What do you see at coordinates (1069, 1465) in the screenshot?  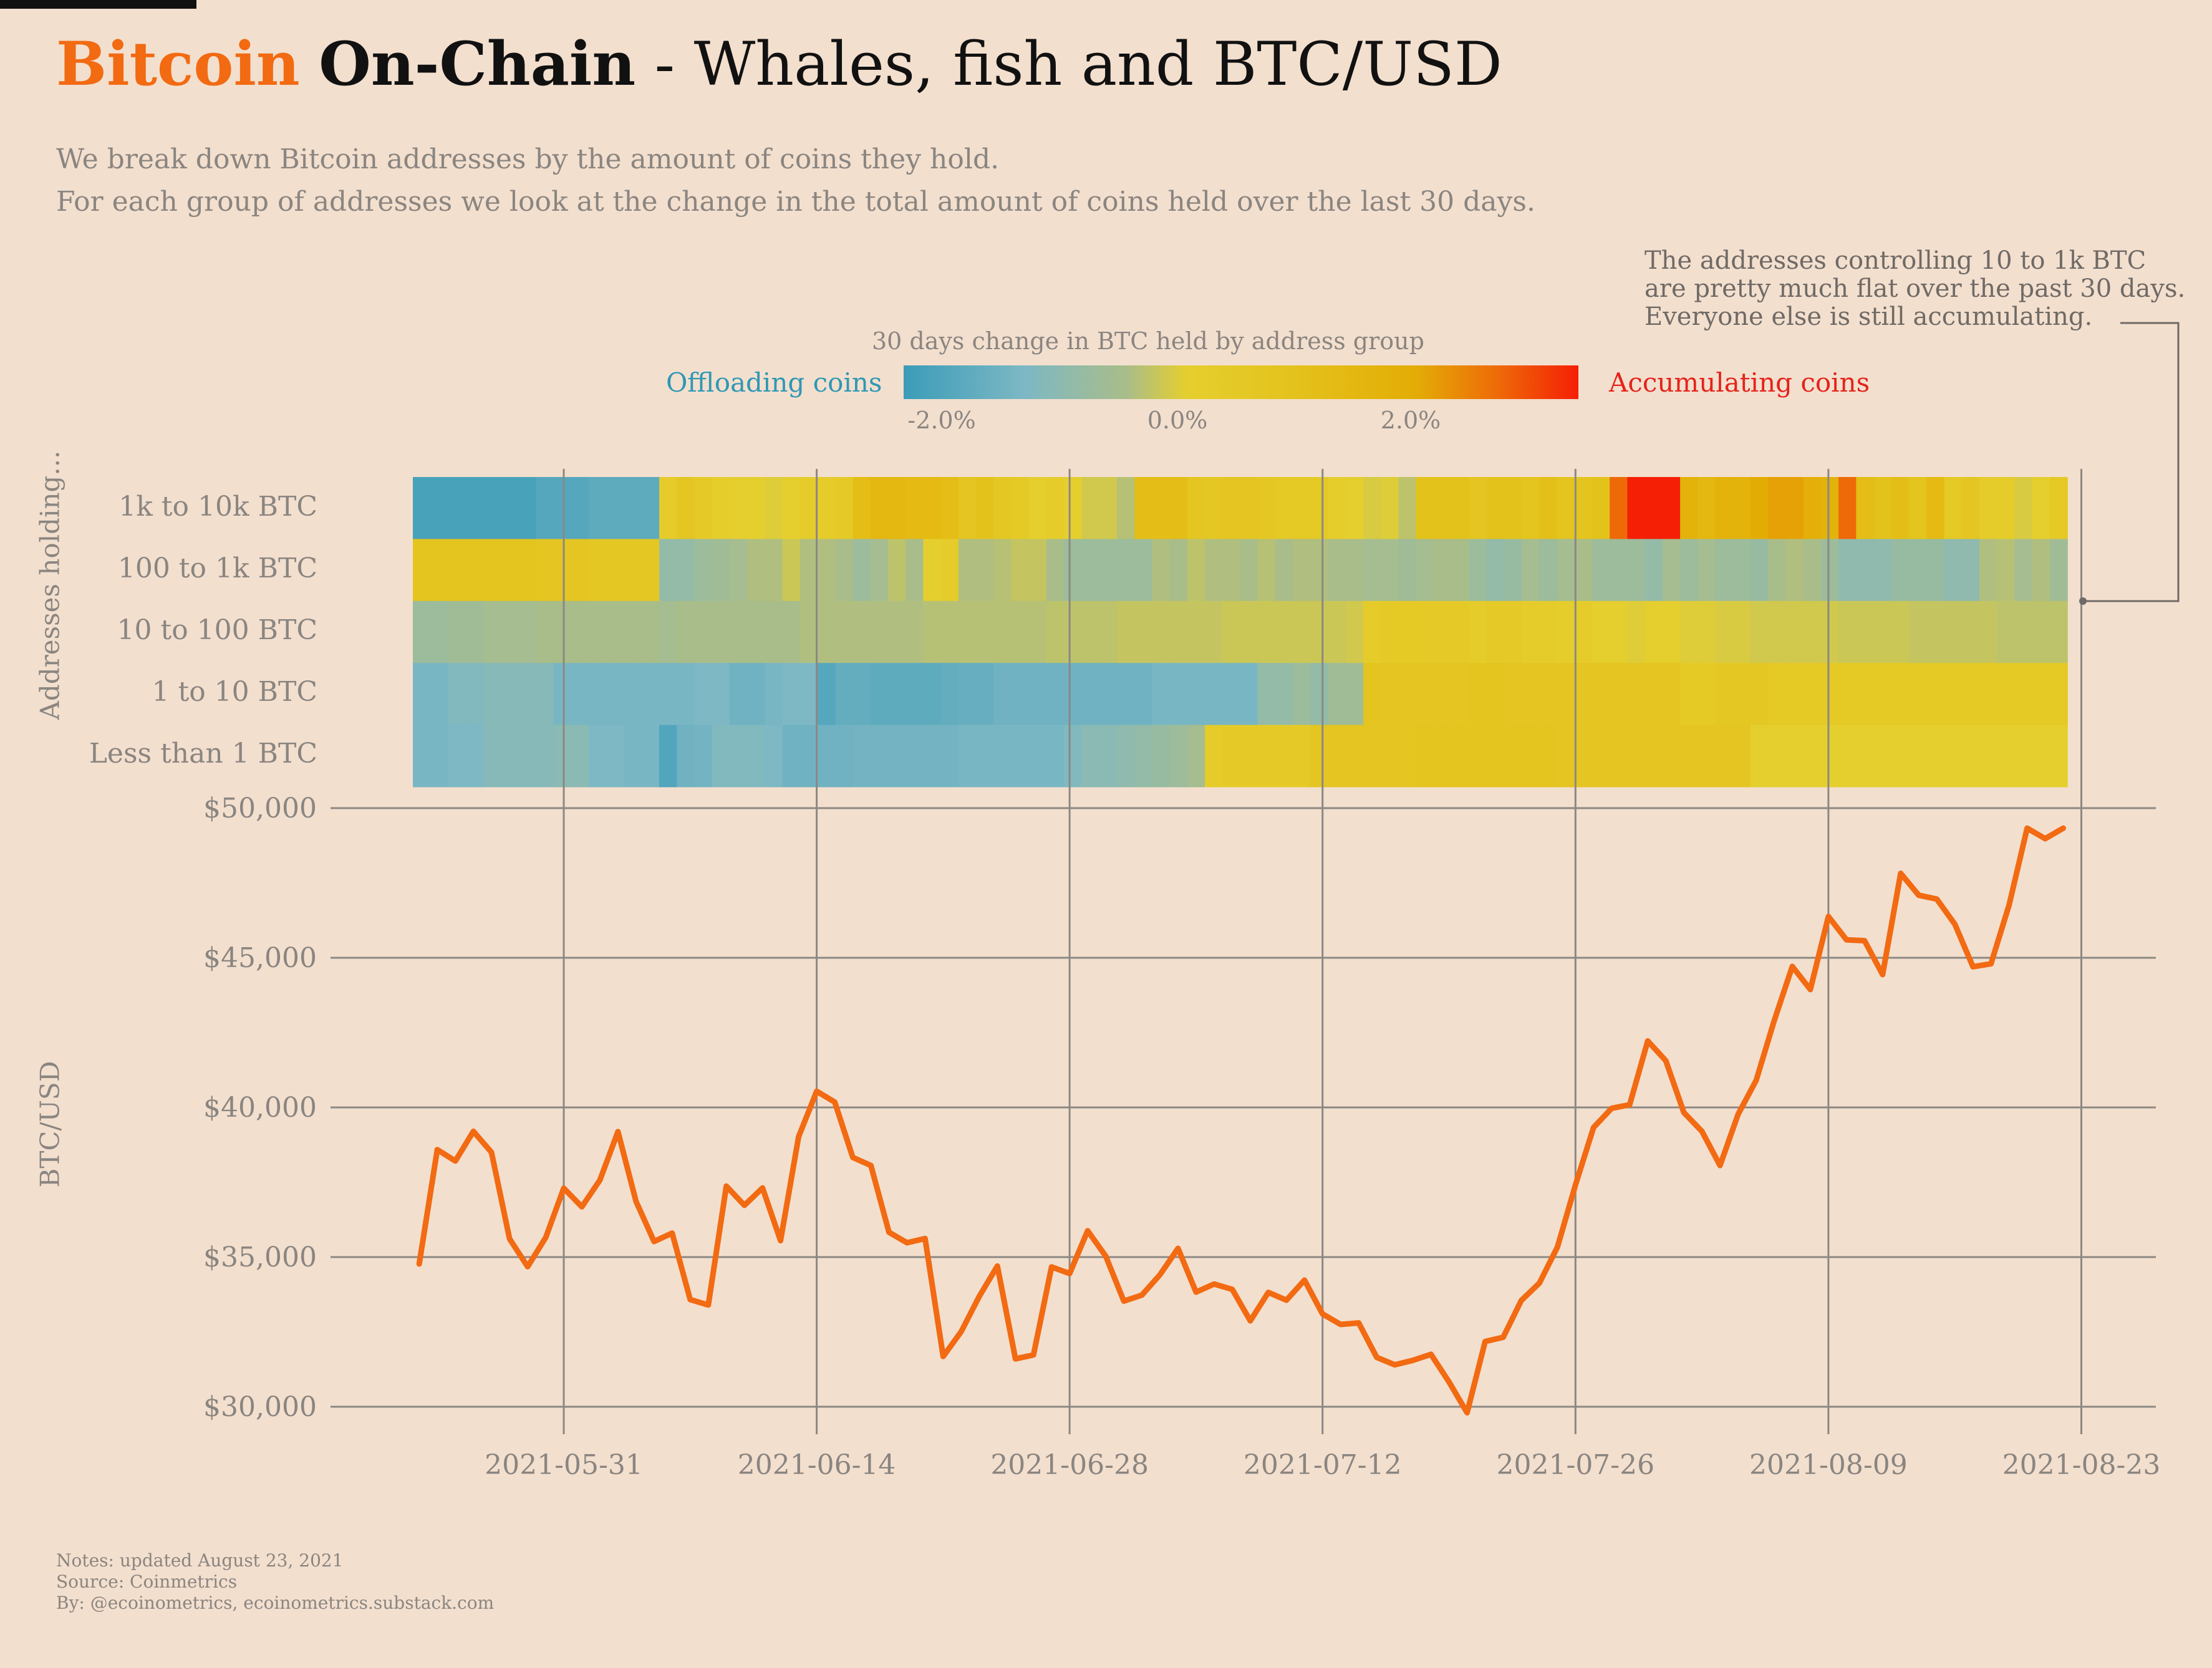 I see `x-tick-label: 2021-06-28` at bounding box center [1069, 1465].